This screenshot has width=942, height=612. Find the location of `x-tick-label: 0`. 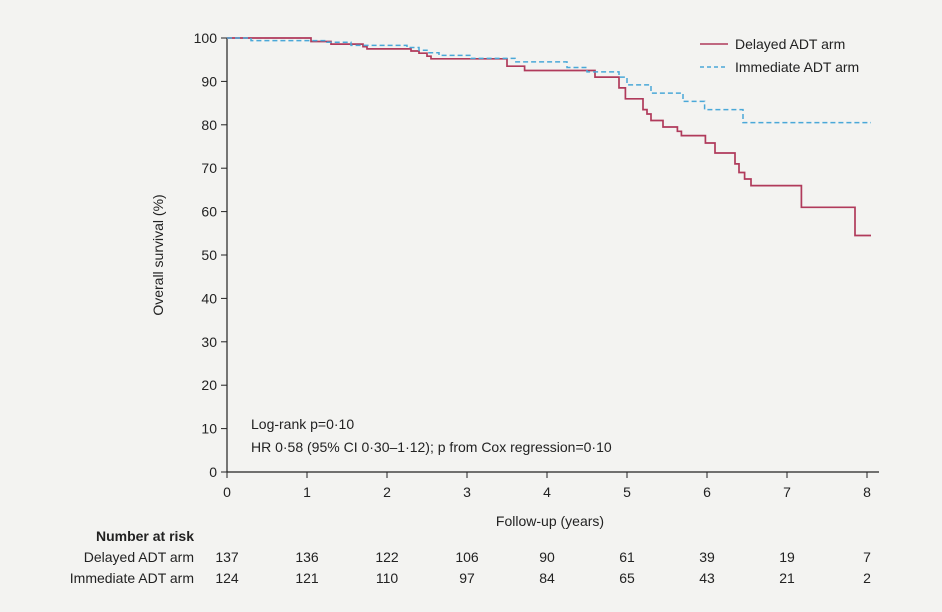

x-tick-label: 0 is located at coordinates (227, 492).